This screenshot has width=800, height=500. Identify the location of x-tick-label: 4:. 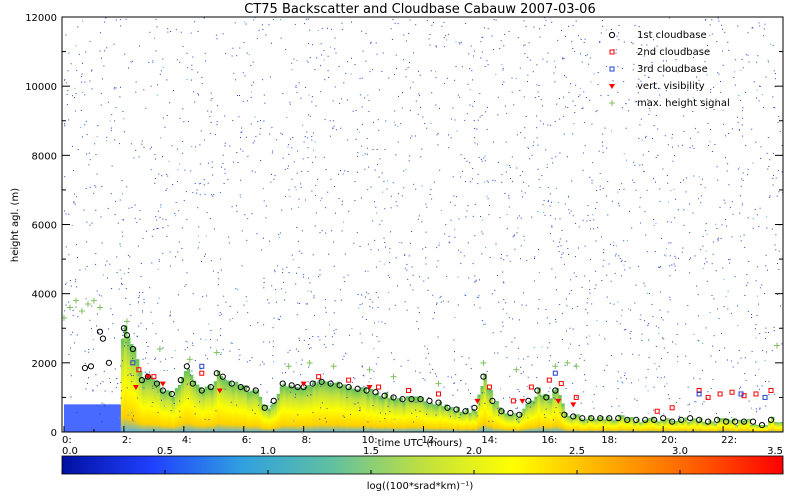
(187, 440).